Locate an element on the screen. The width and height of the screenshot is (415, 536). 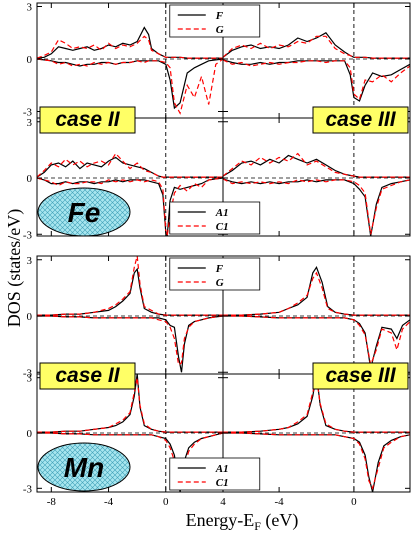
y-tick-label-fe-bottom-left-3: 3 is located at coordinates (30, 123).